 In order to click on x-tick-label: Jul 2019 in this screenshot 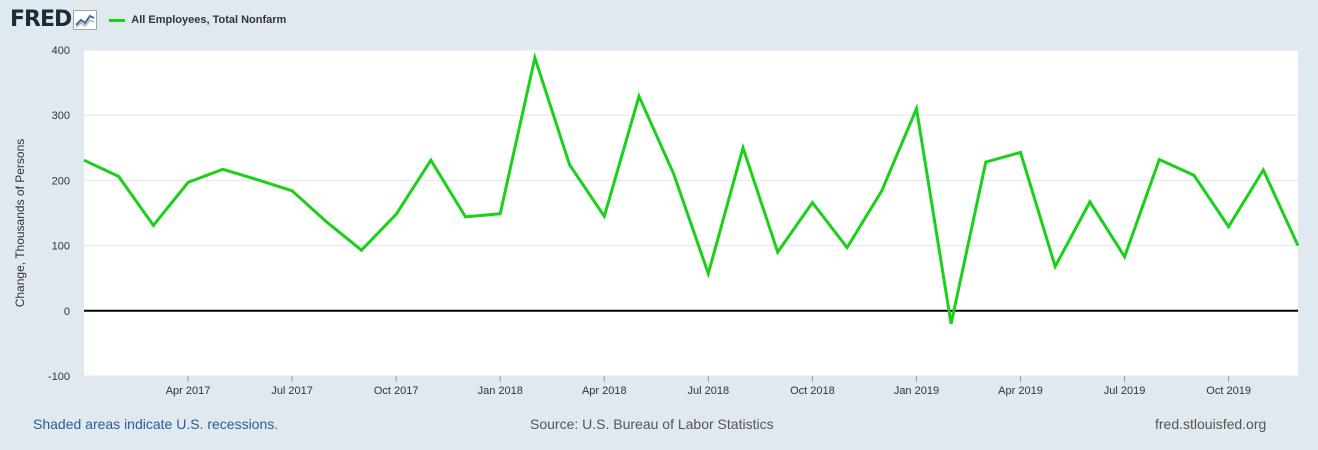, I will do `click(1125, 391)`.